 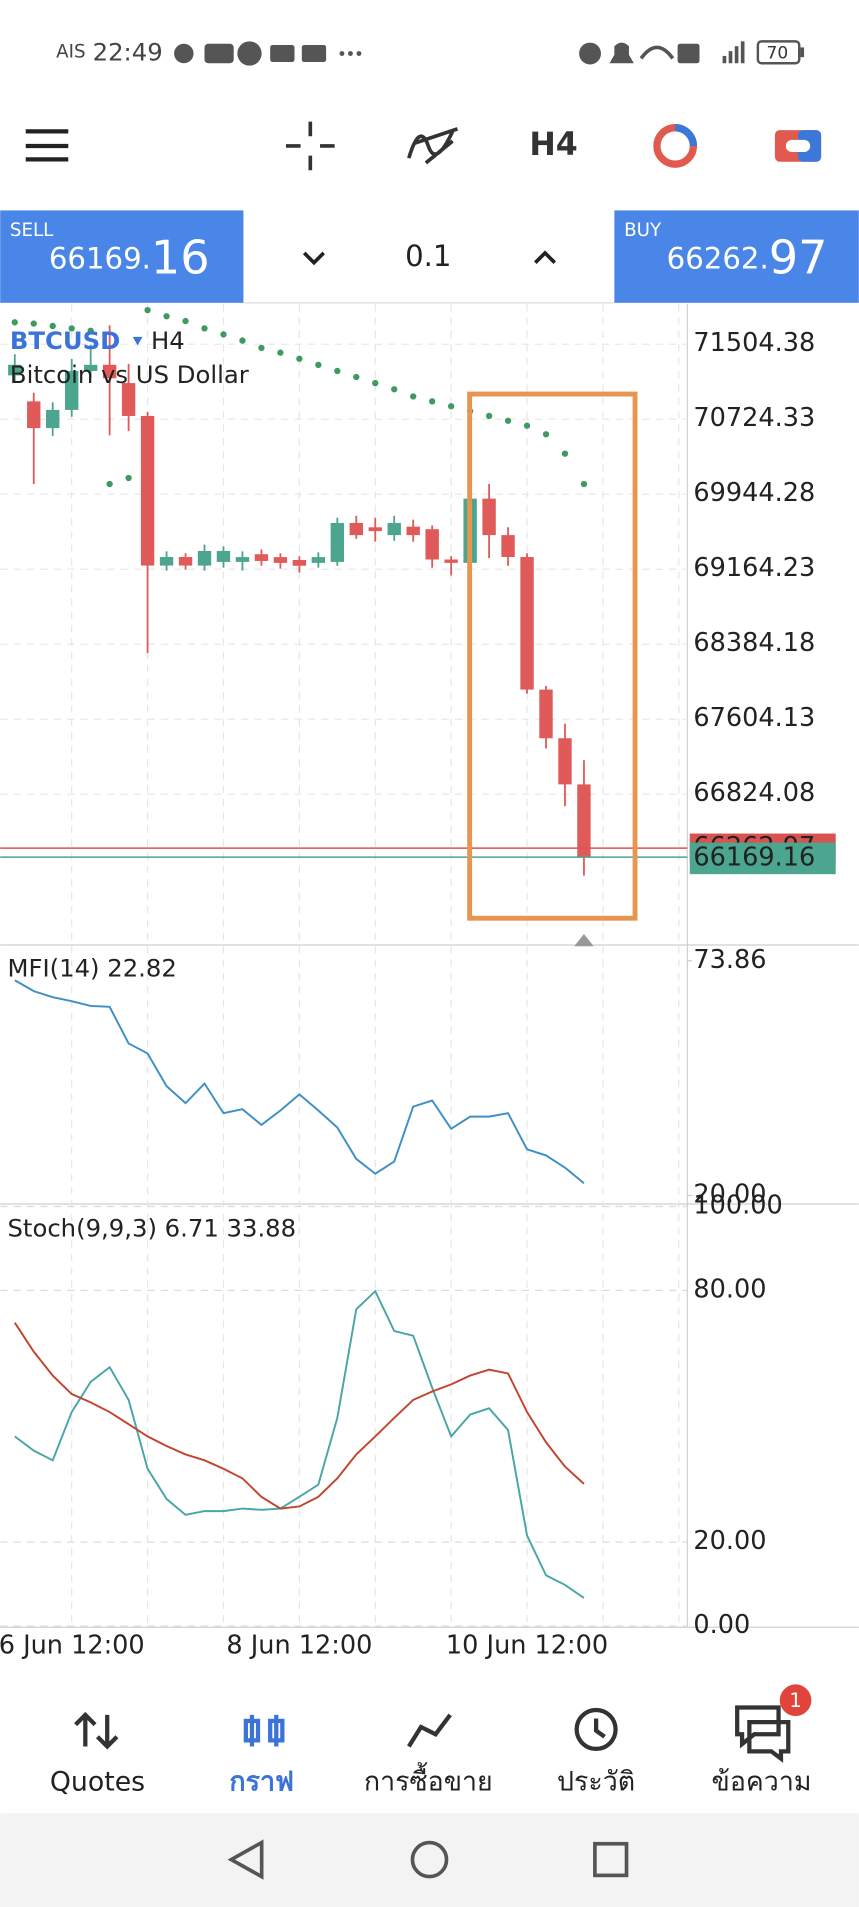 I want to click on lot-up, so click(x=545, y=257).